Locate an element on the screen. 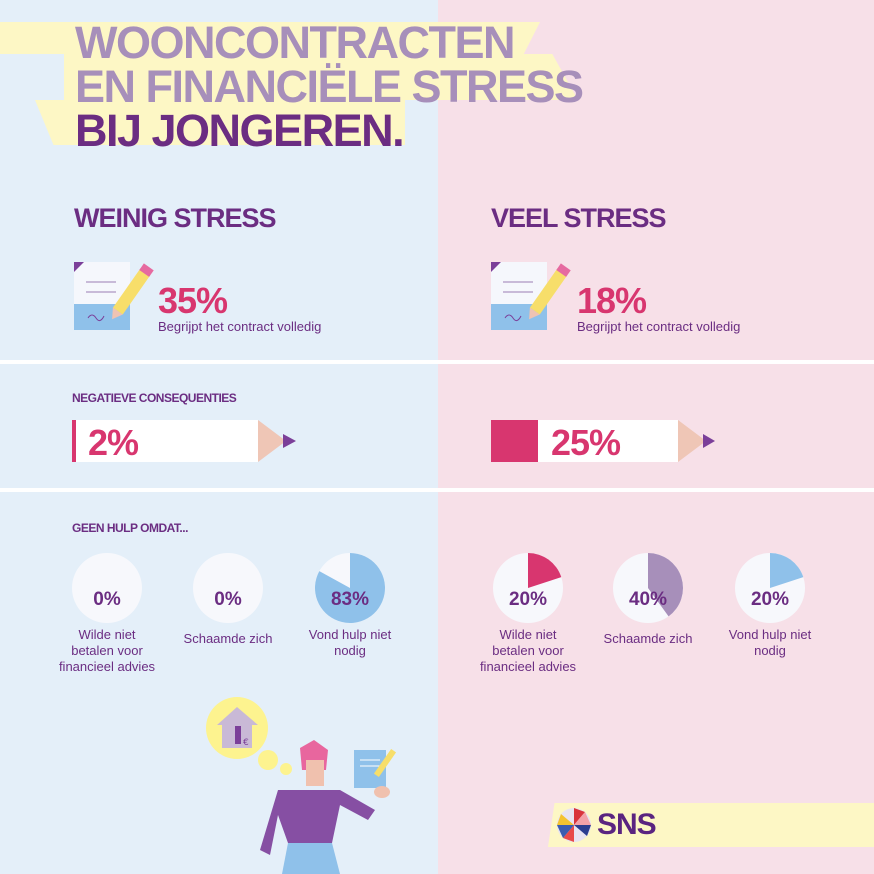 This screenshot has height=874, width=874. pie-value: 40% is located at coordinates (648, 599).